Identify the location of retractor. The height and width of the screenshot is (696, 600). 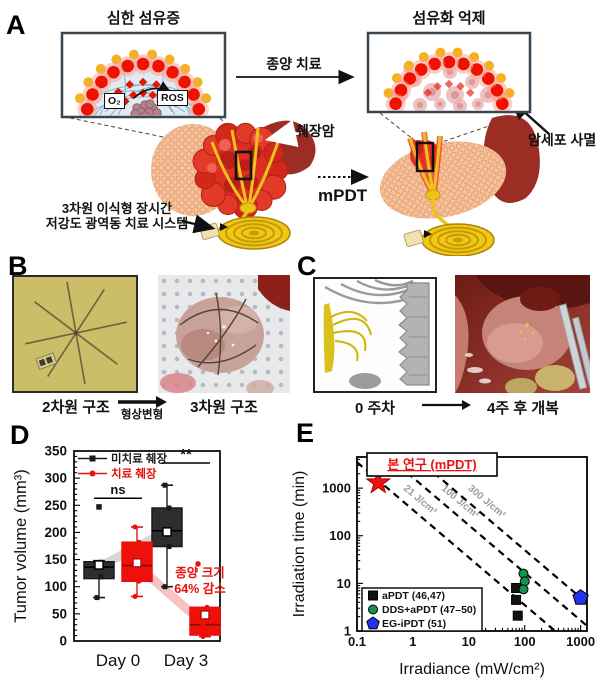
(574, 346).